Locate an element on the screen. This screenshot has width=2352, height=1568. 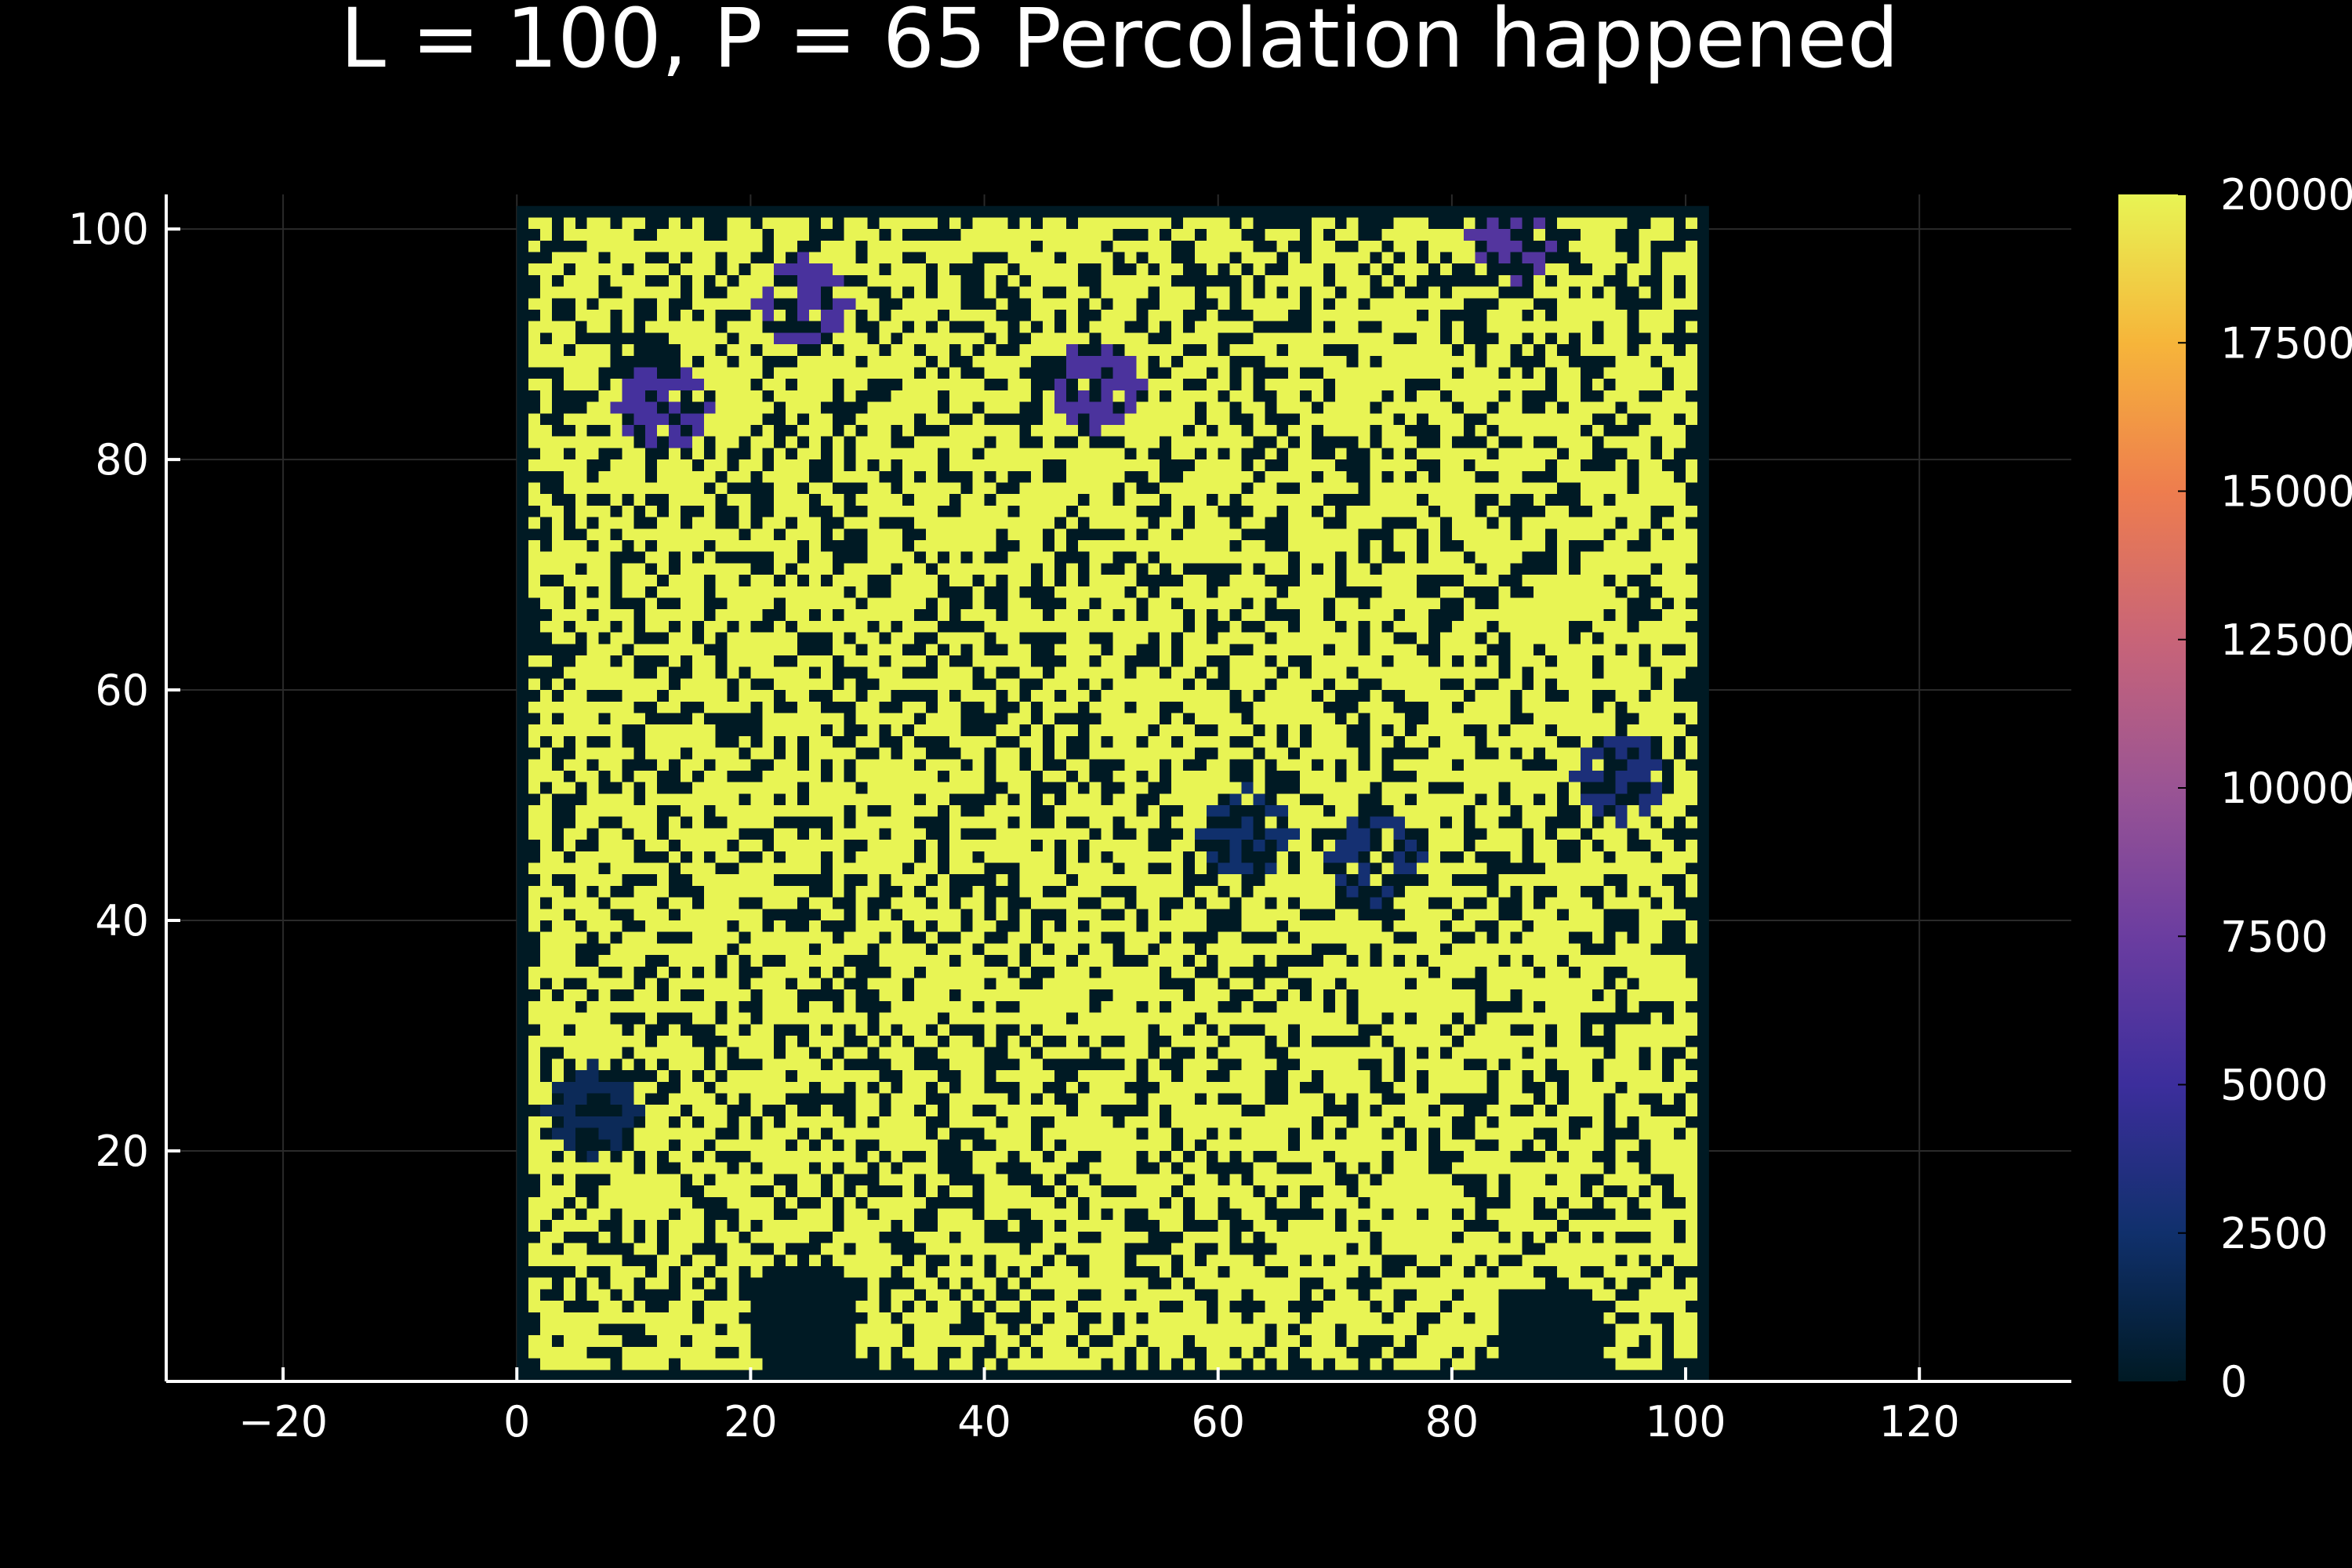
y-tick-label: 60 is located at coordinates (122, 690).